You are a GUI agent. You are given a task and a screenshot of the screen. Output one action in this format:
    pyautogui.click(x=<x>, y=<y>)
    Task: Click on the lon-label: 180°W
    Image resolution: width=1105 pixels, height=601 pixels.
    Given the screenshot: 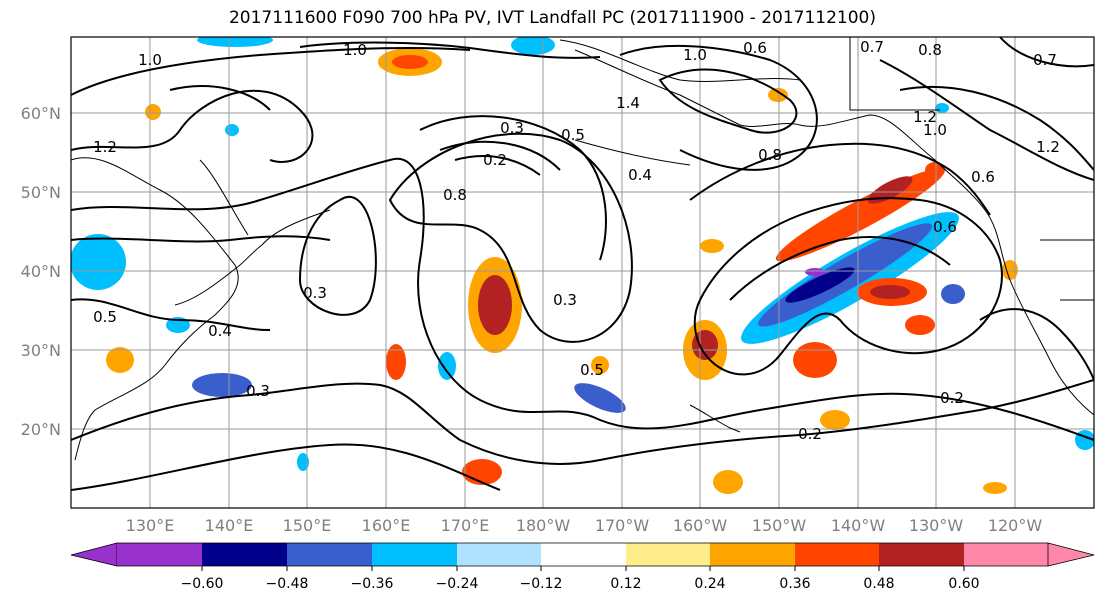 What is the action you would take?
    pyautogui.click(x=543, y=525)
    